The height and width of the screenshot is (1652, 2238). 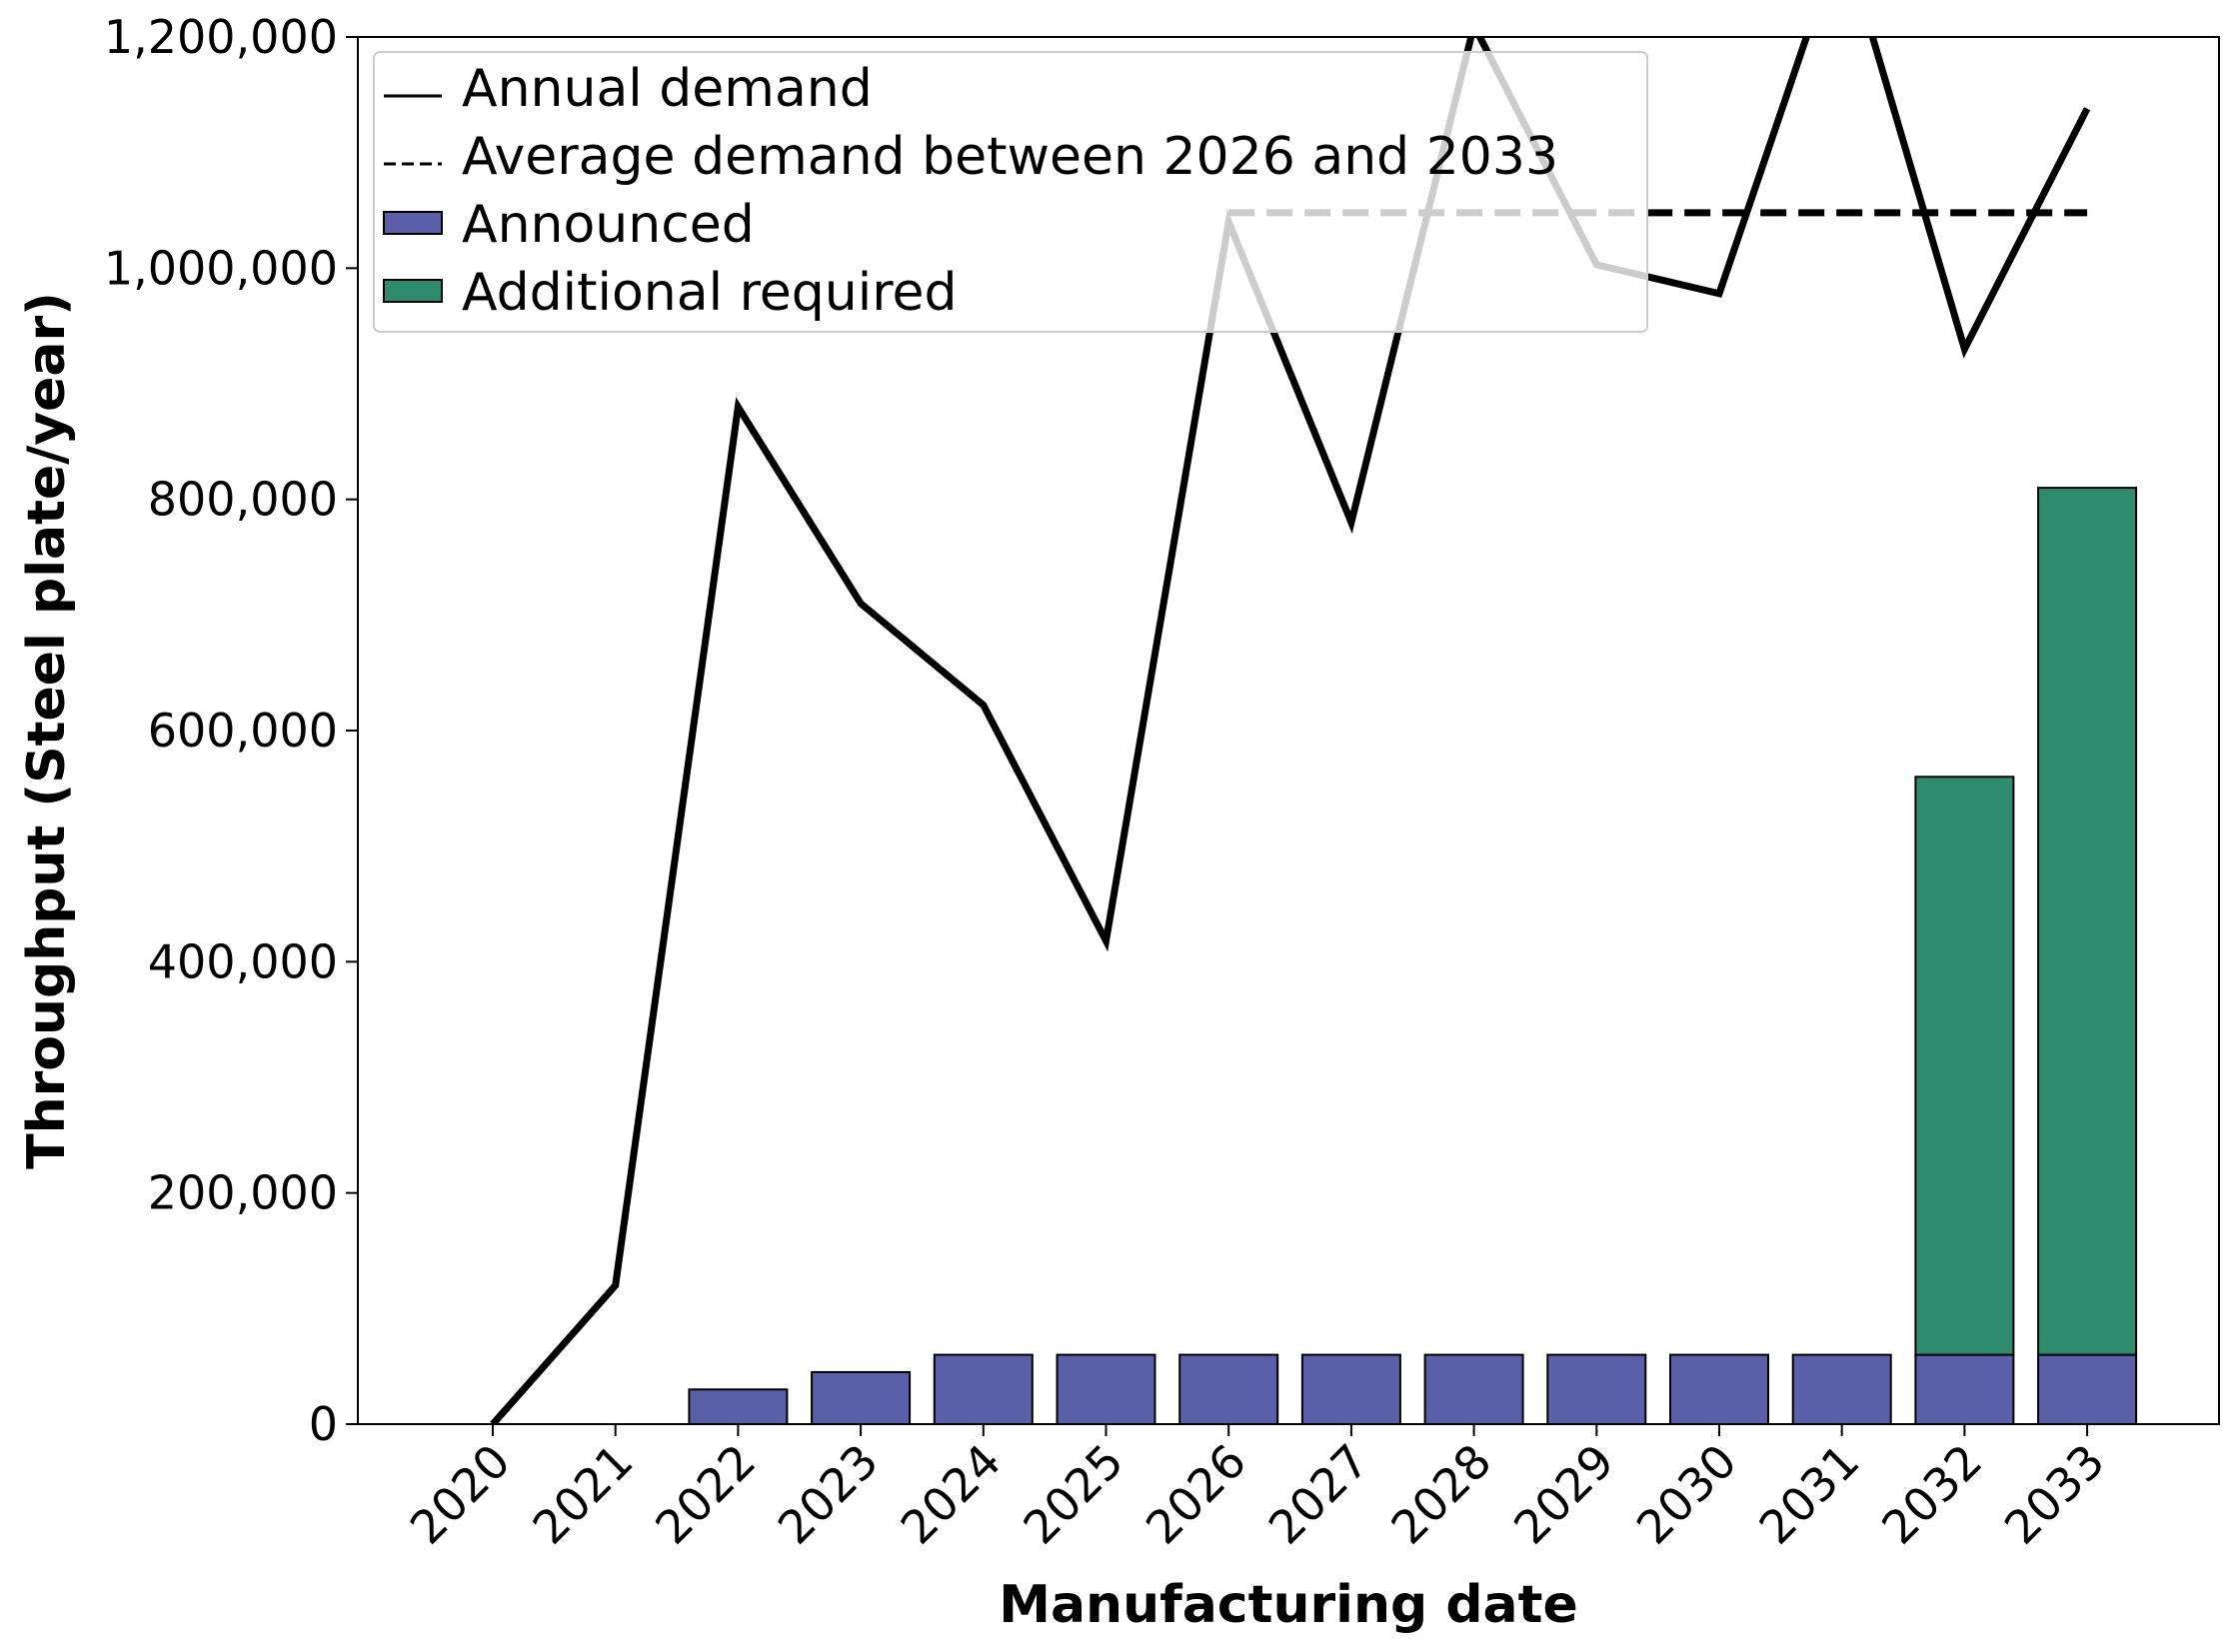 I want to click on bar-announced-2031, so click(x=1841, y=1389).